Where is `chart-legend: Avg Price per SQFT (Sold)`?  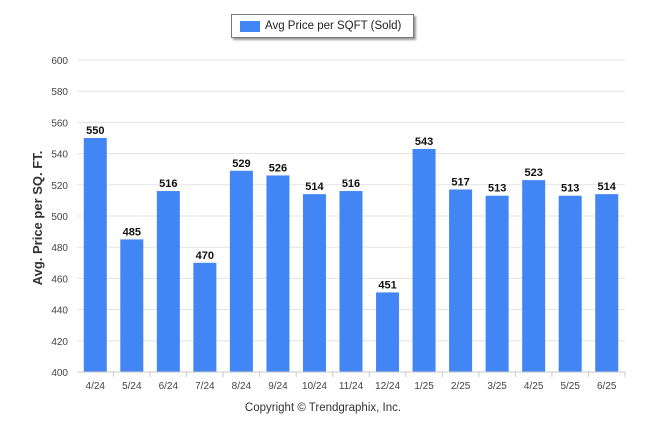
chart-legend: Avg Price per SQFT (Sold) is located at coordinates (322, 26).